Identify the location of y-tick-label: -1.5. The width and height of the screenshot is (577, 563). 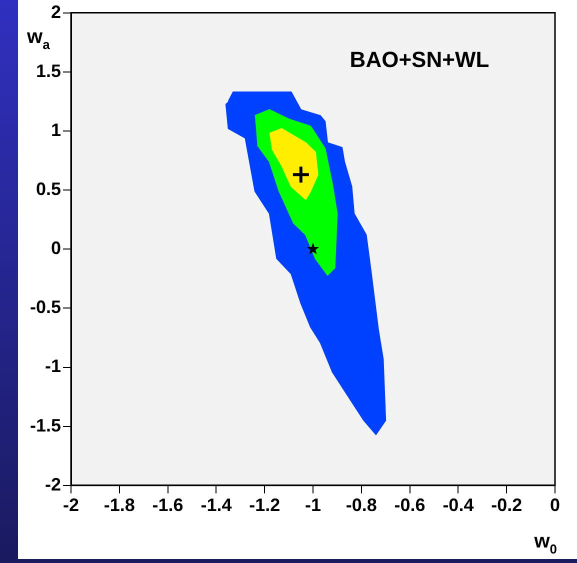
(46, 425).